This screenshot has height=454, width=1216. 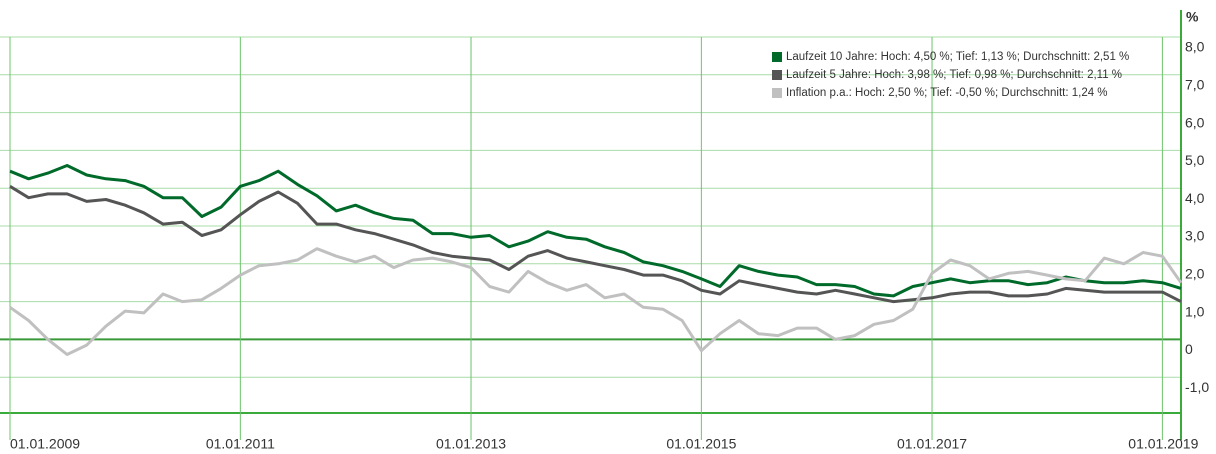 I want to click on x-tick-label: 01.01.2013, so click(x=471, y=444).